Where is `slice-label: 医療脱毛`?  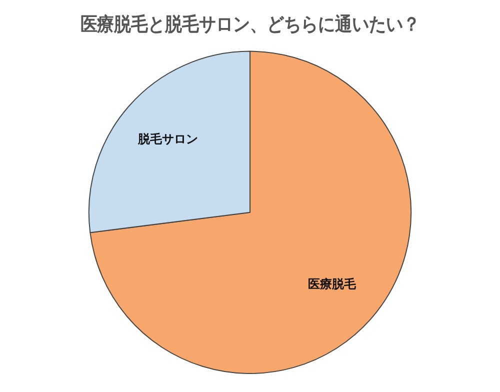
slice-label: 医療脱毛 is located at coordinates (333, 283).